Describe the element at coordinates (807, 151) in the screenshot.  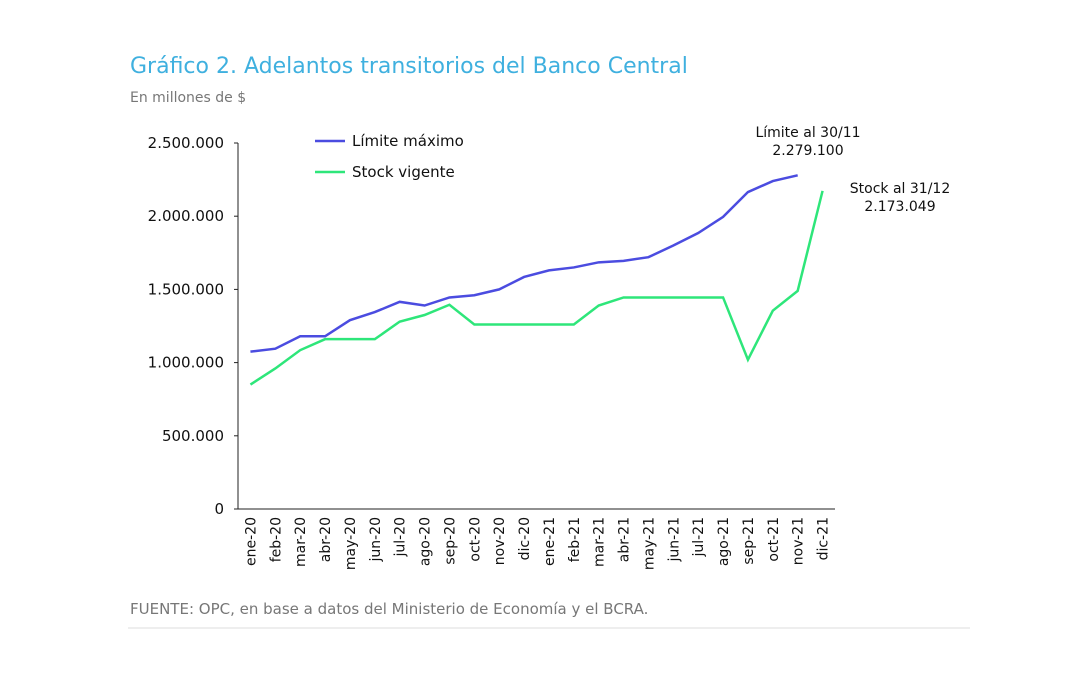
I see `annotation: 2.279.100` at that location.